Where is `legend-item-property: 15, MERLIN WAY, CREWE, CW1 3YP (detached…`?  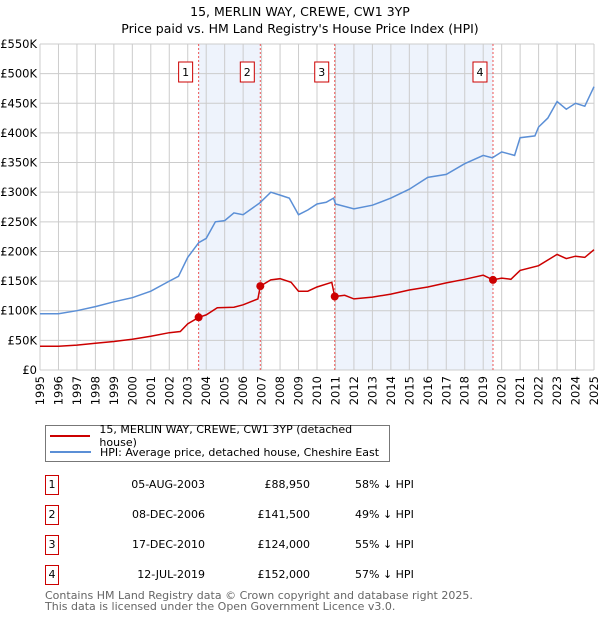
legend-item-property: 15, MERLIN WAY, CREWE, CW1 3YP (detached… is located at coordinates (219, 436).